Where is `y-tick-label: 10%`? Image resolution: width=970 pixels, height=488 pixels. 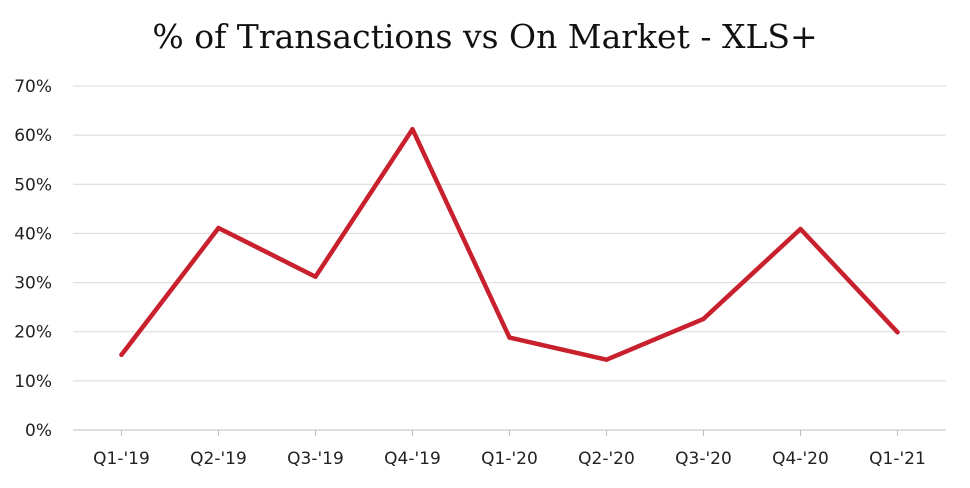 y-tick-label: 10% is located at coordinates (33, 382).